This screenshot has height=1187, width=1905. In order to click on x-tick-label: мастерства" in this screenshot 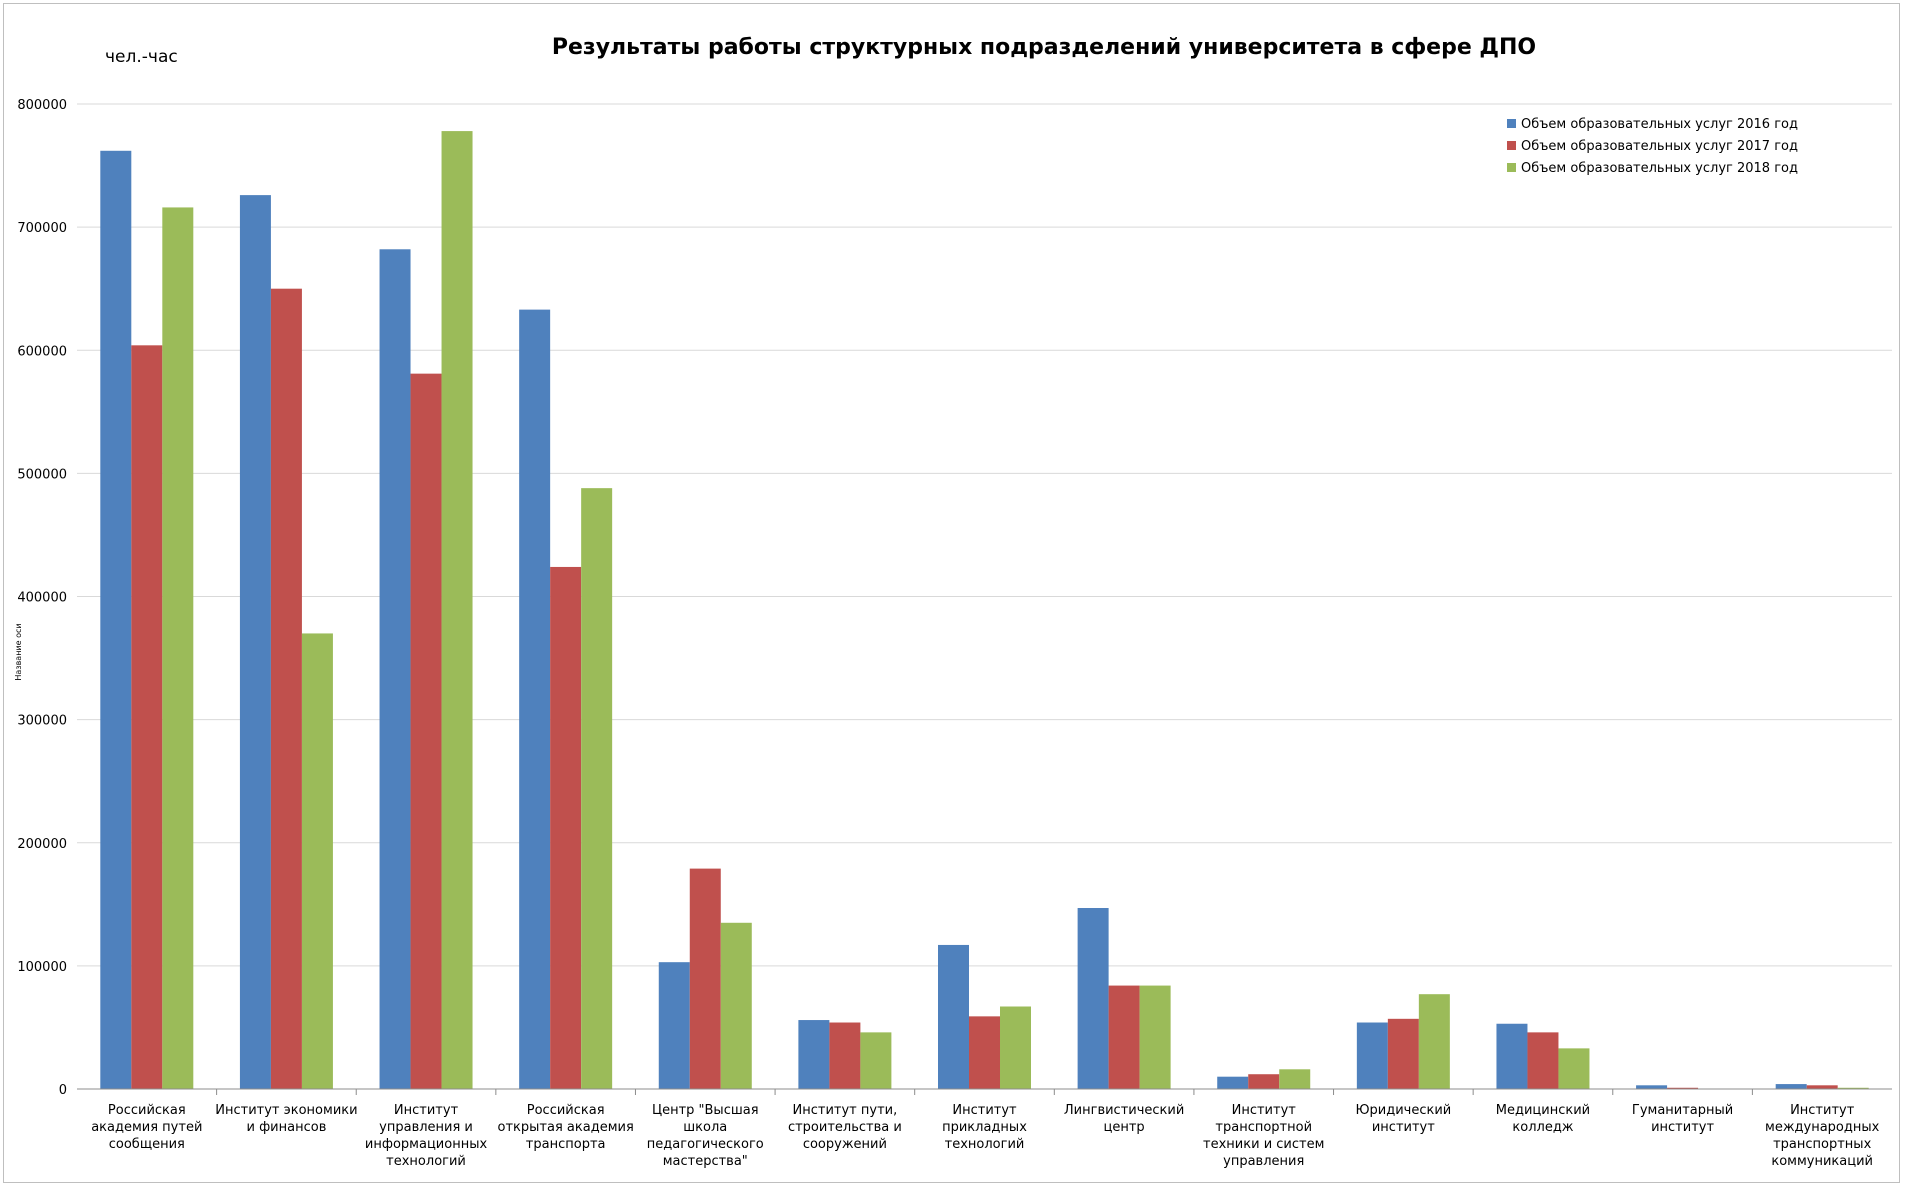, I will do `click(705, 1161)`.